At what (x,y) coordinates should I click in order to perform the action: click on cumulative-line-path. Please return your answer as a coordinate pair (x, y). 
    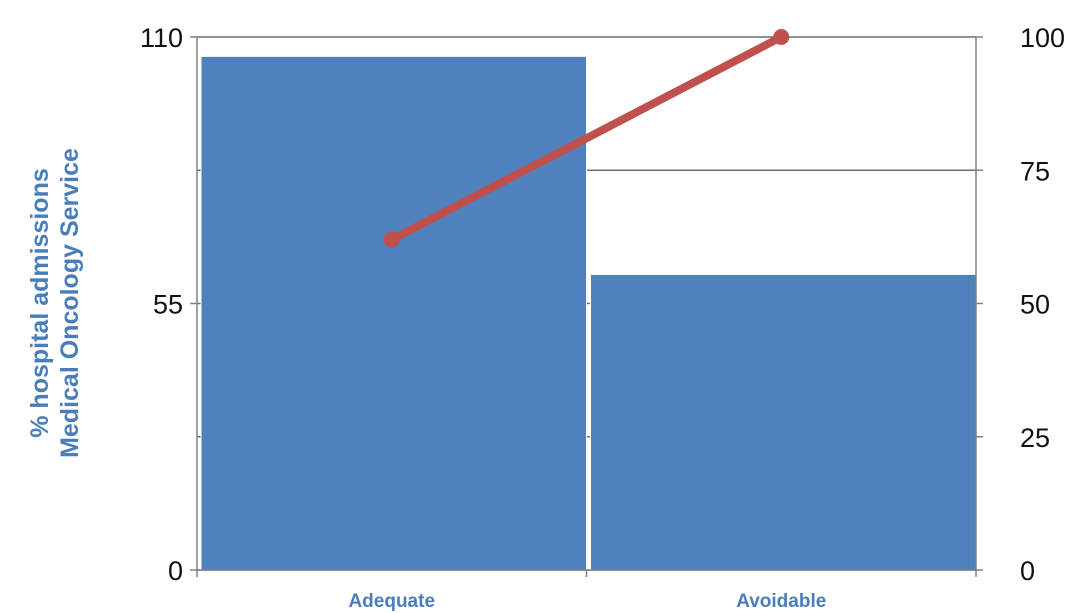
    Looking at the image, I should click on (586, 138).